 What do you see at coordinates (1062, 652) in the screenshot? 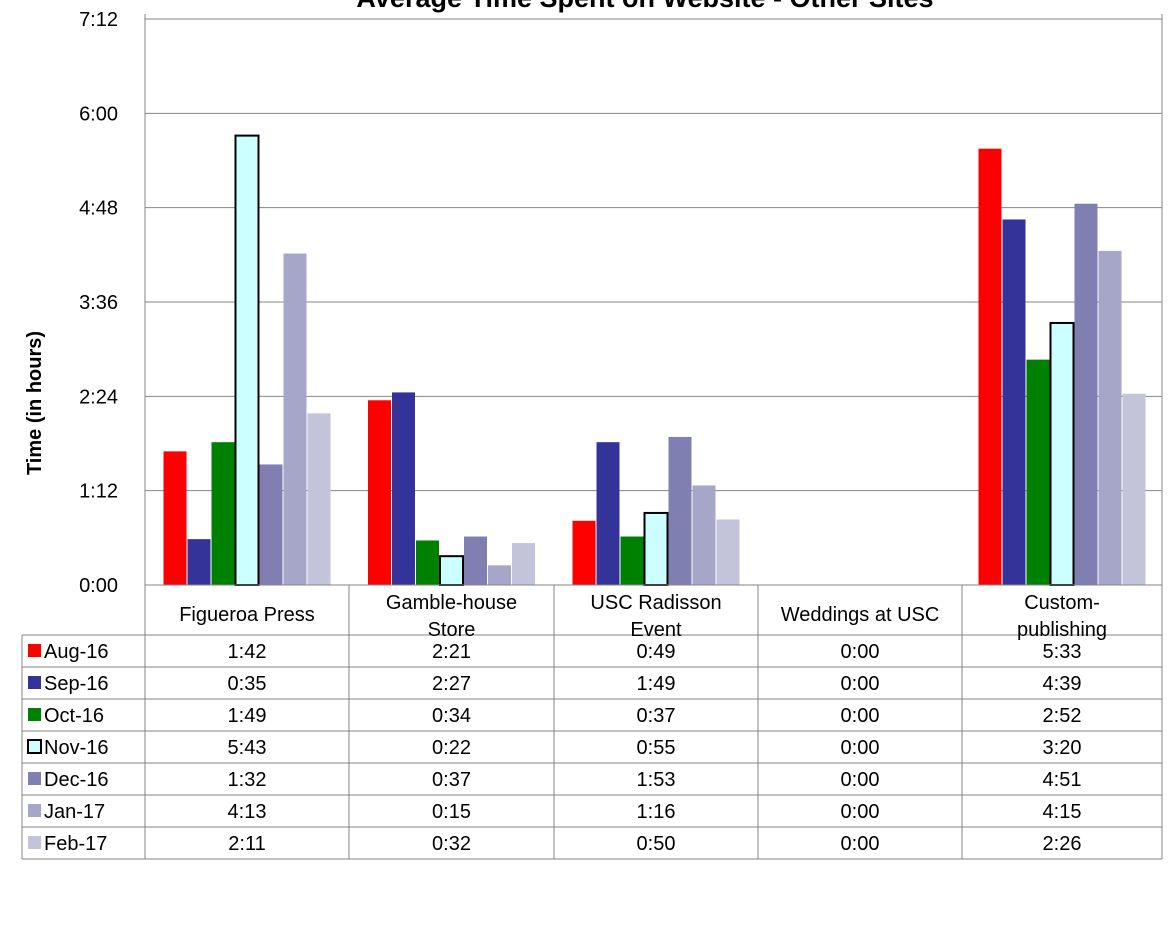
I see `table-cell: 5:33` at bounding box center [1062, 652].